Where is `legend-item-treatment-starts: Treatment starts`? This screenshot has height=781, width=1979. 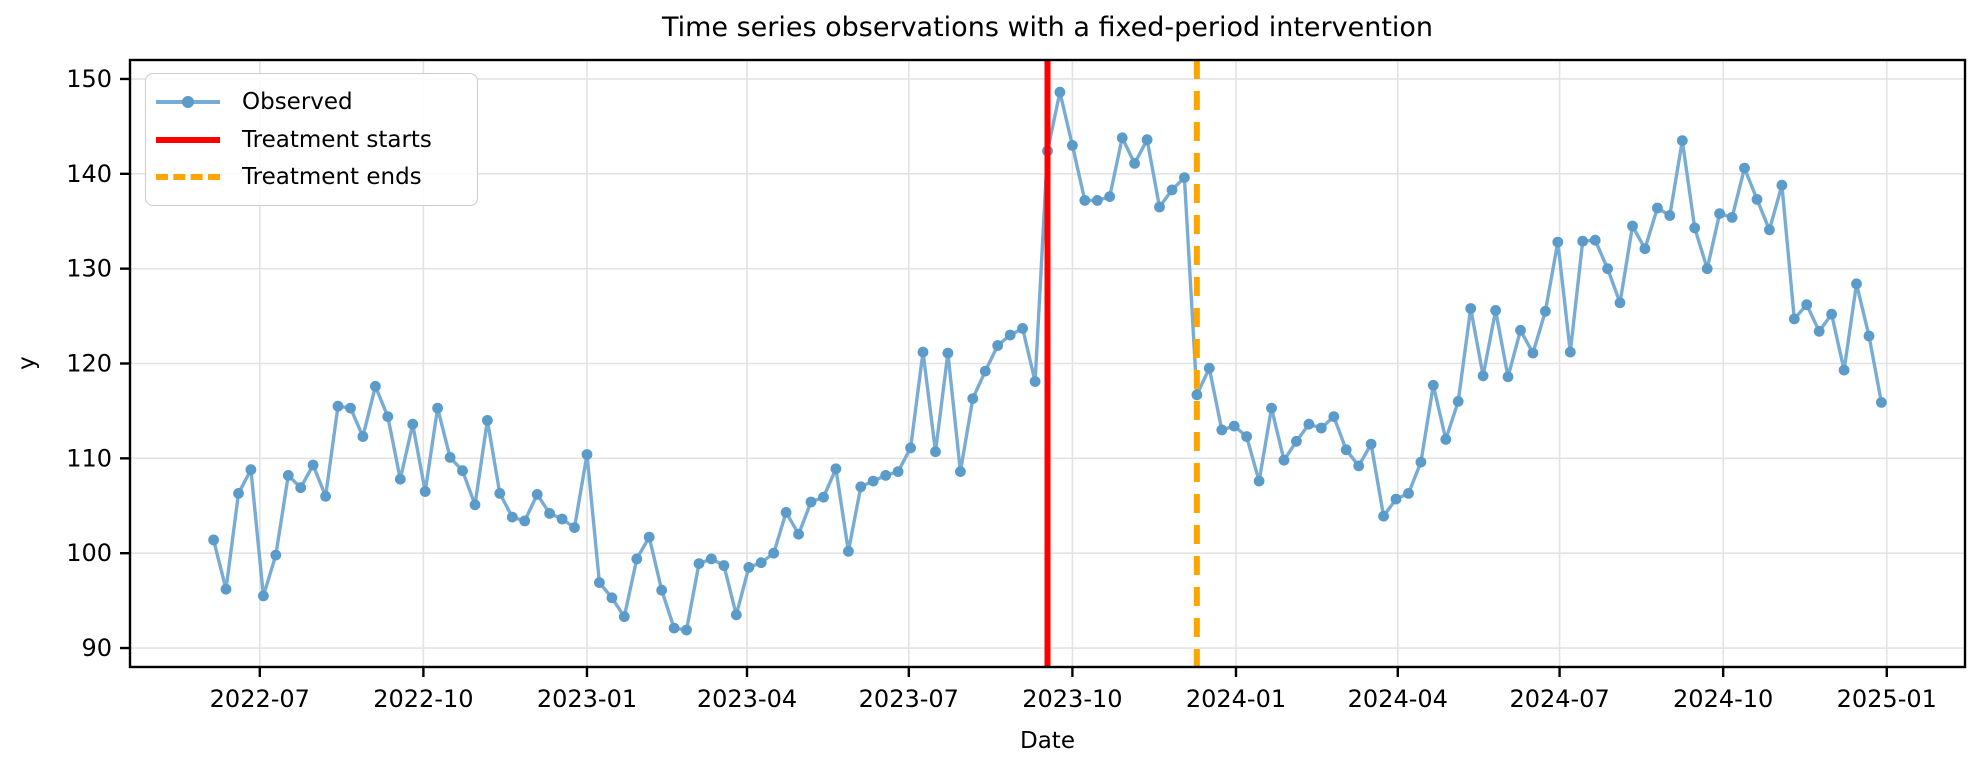 legend-item-treatment-starts: Treatment starts is located at coordinates (310, 140).